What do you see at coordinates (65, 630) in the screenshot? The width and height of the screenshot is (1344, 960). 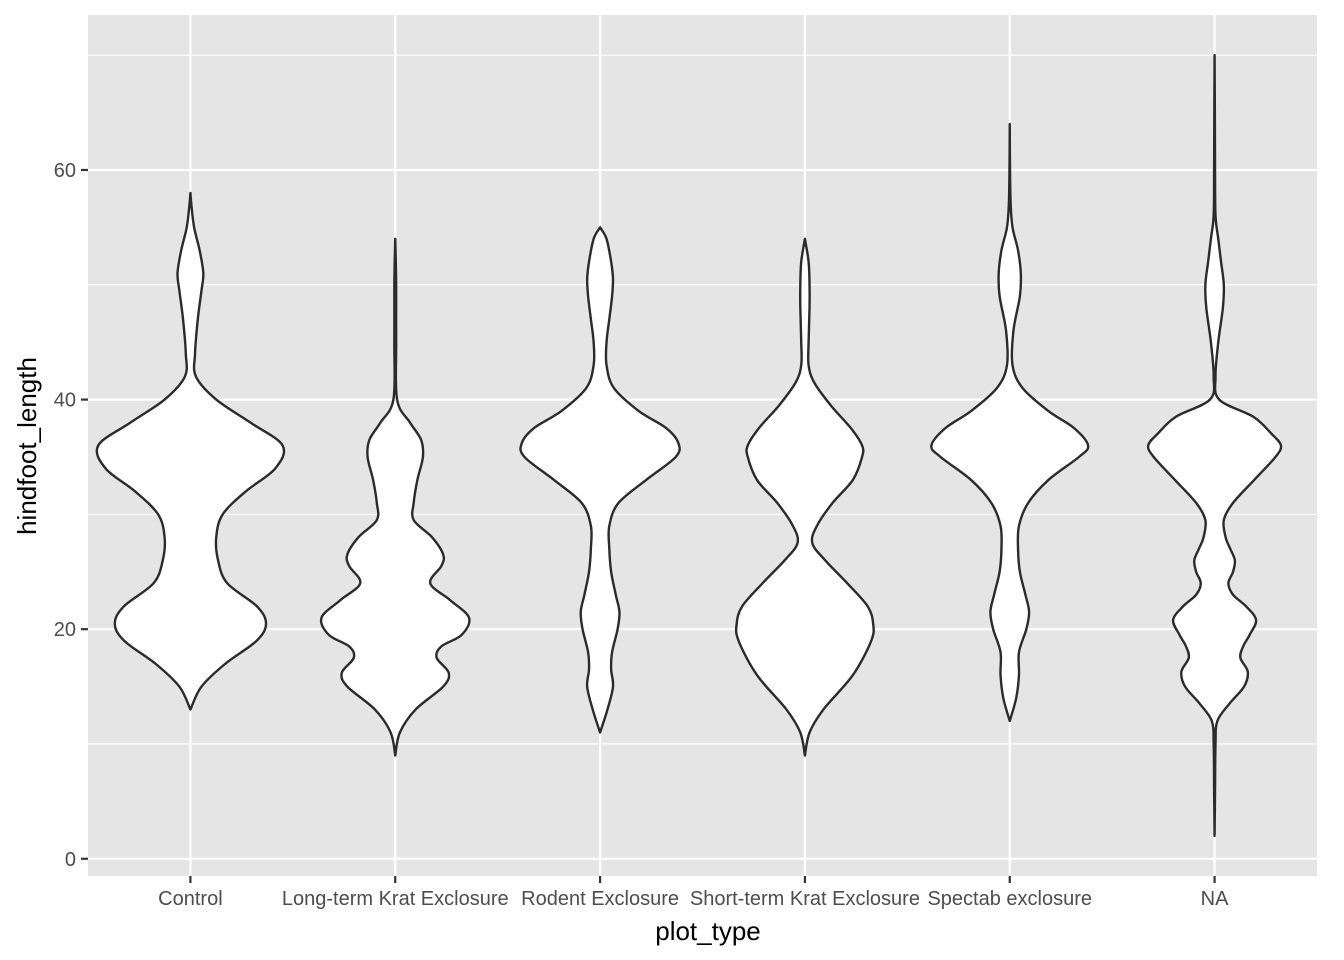 I see `y-tick-label: 20` at bounding box center [65, 630].